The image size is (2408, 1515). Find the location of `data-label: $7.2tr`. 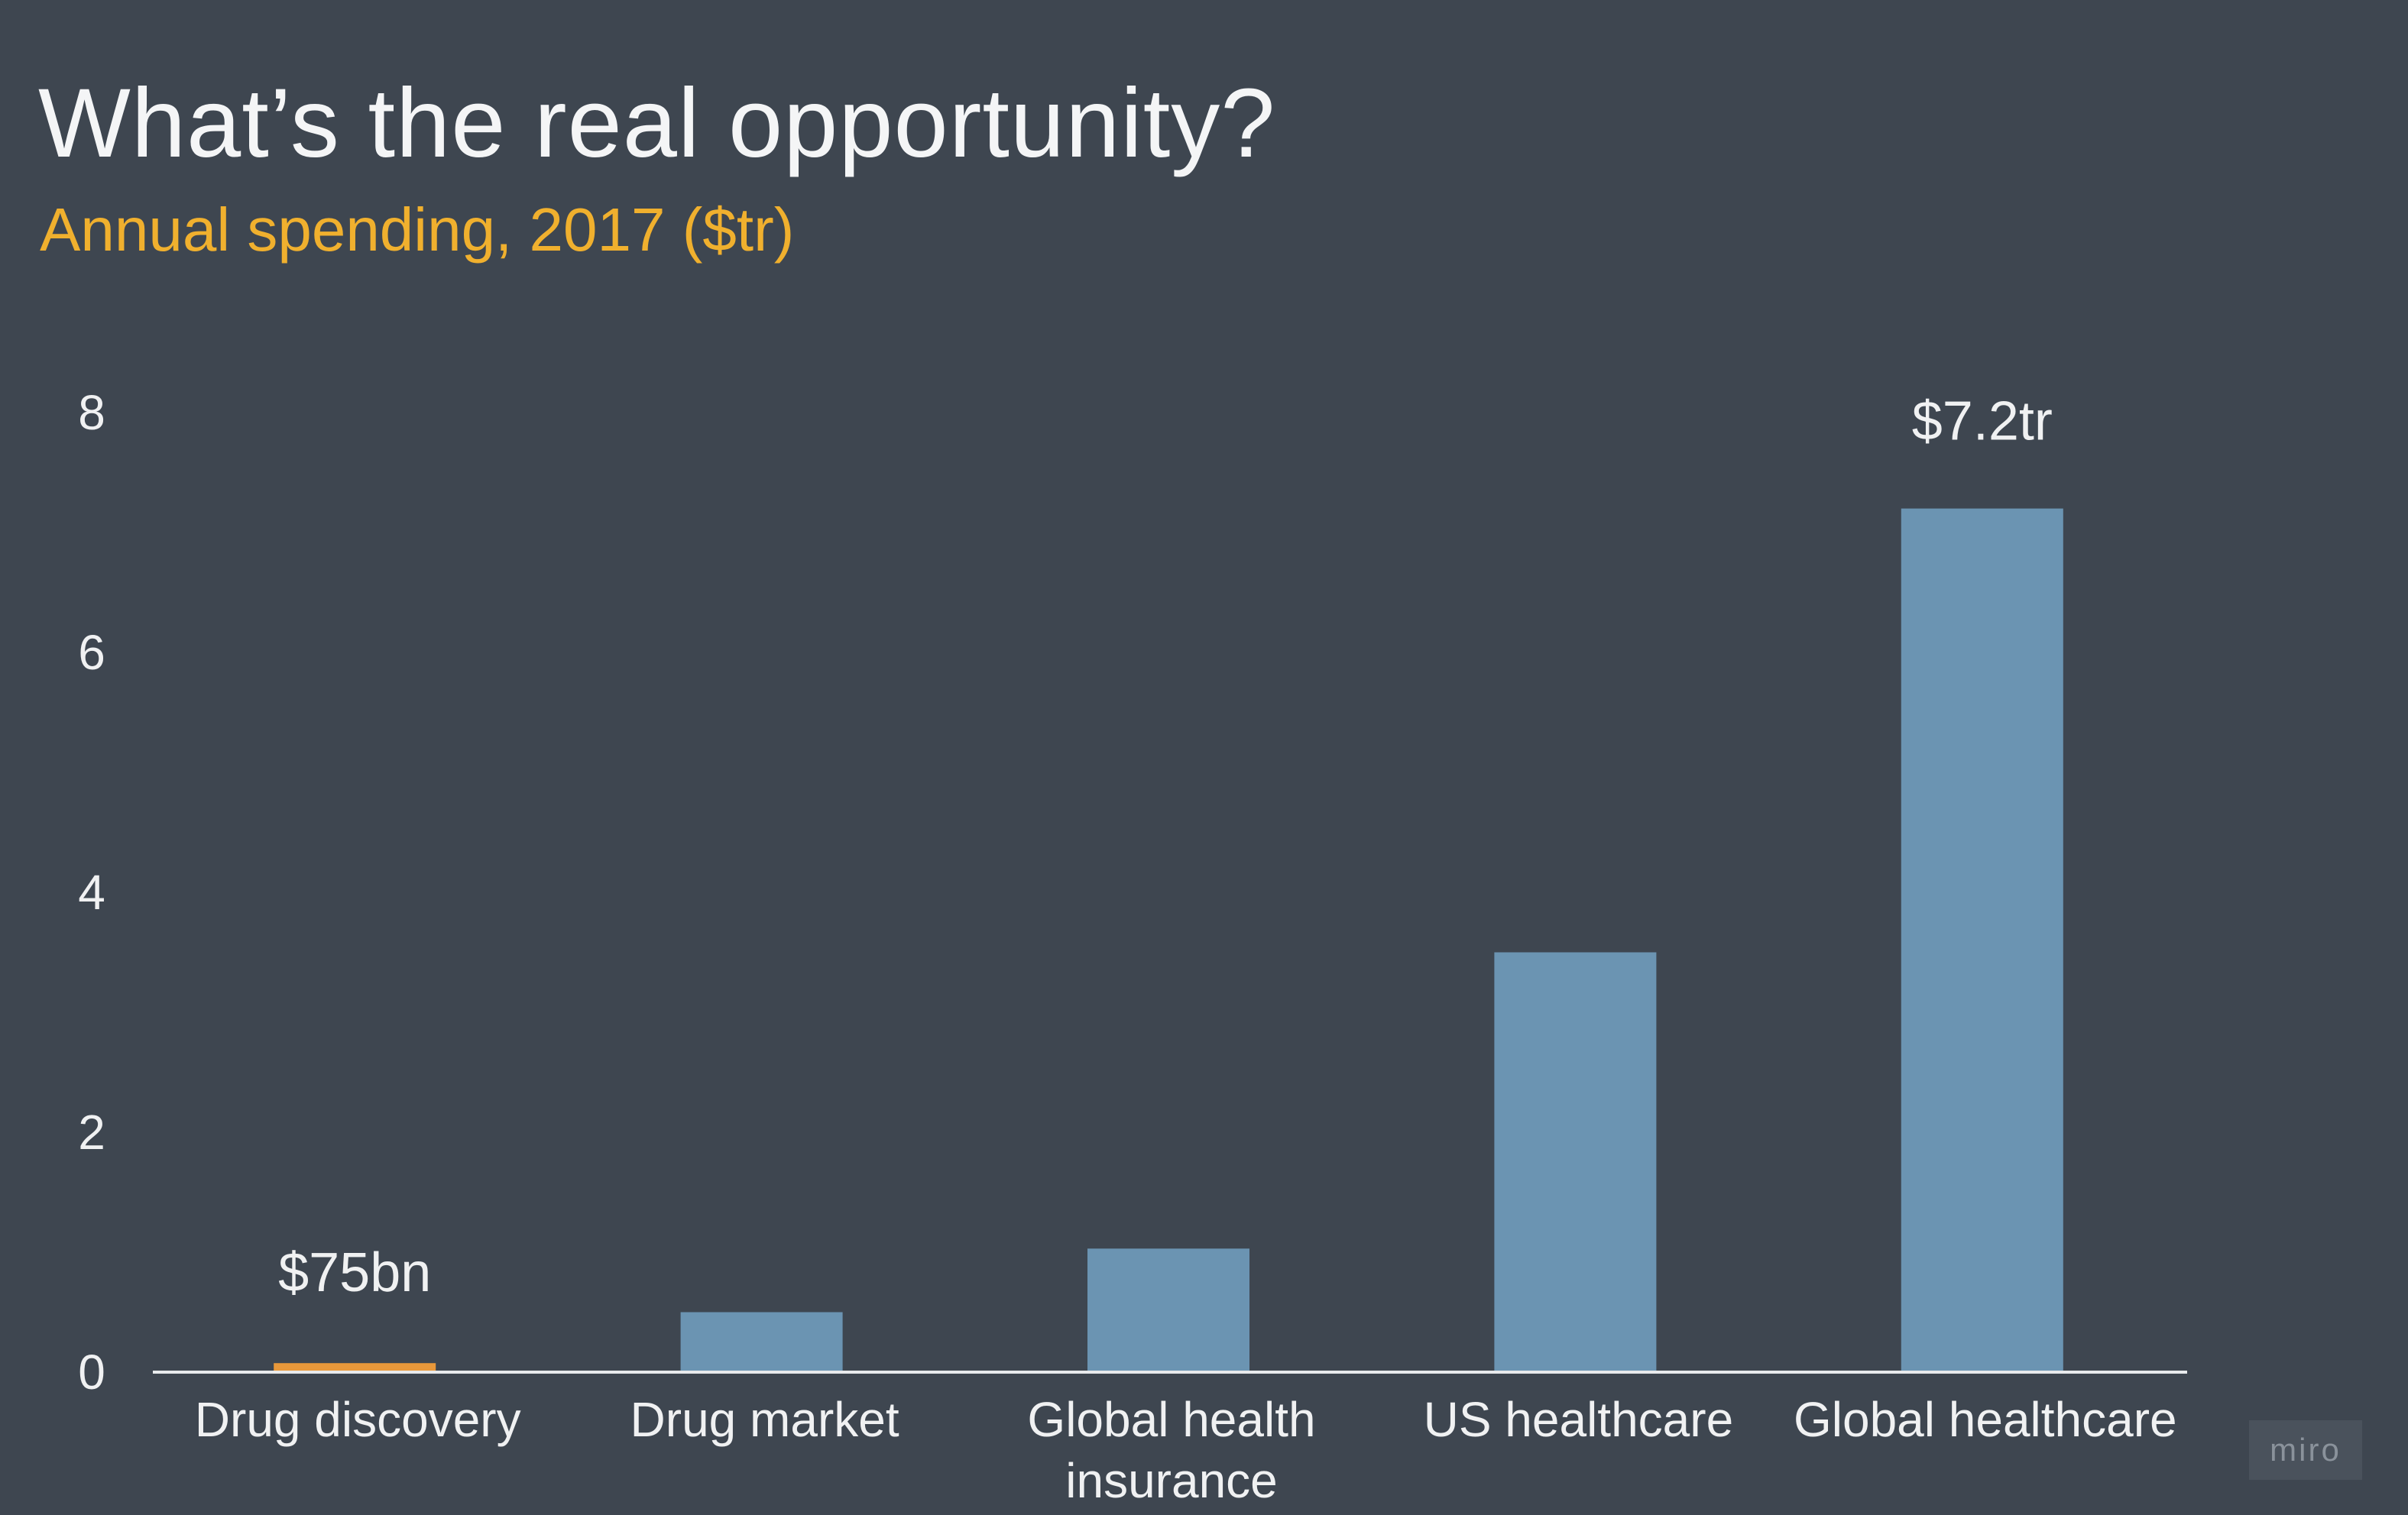

data-label: $7.2tr is located at coordinates (1982, 422).